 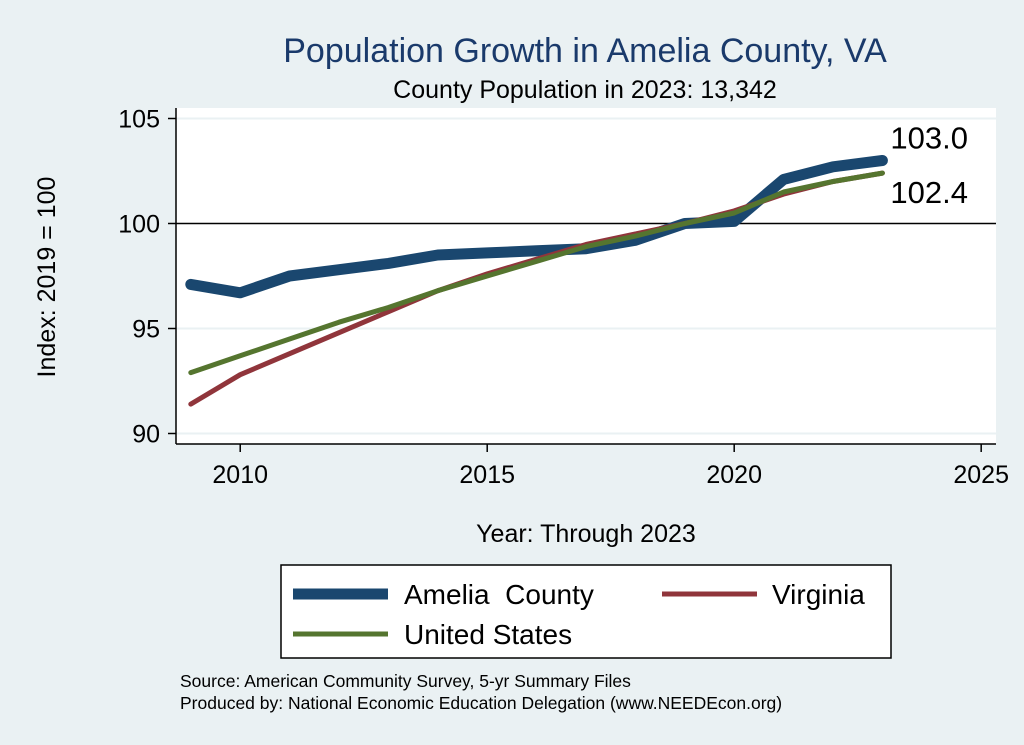 I want to click on x-tick-label-2: 2020, so click(x=734, y=475).